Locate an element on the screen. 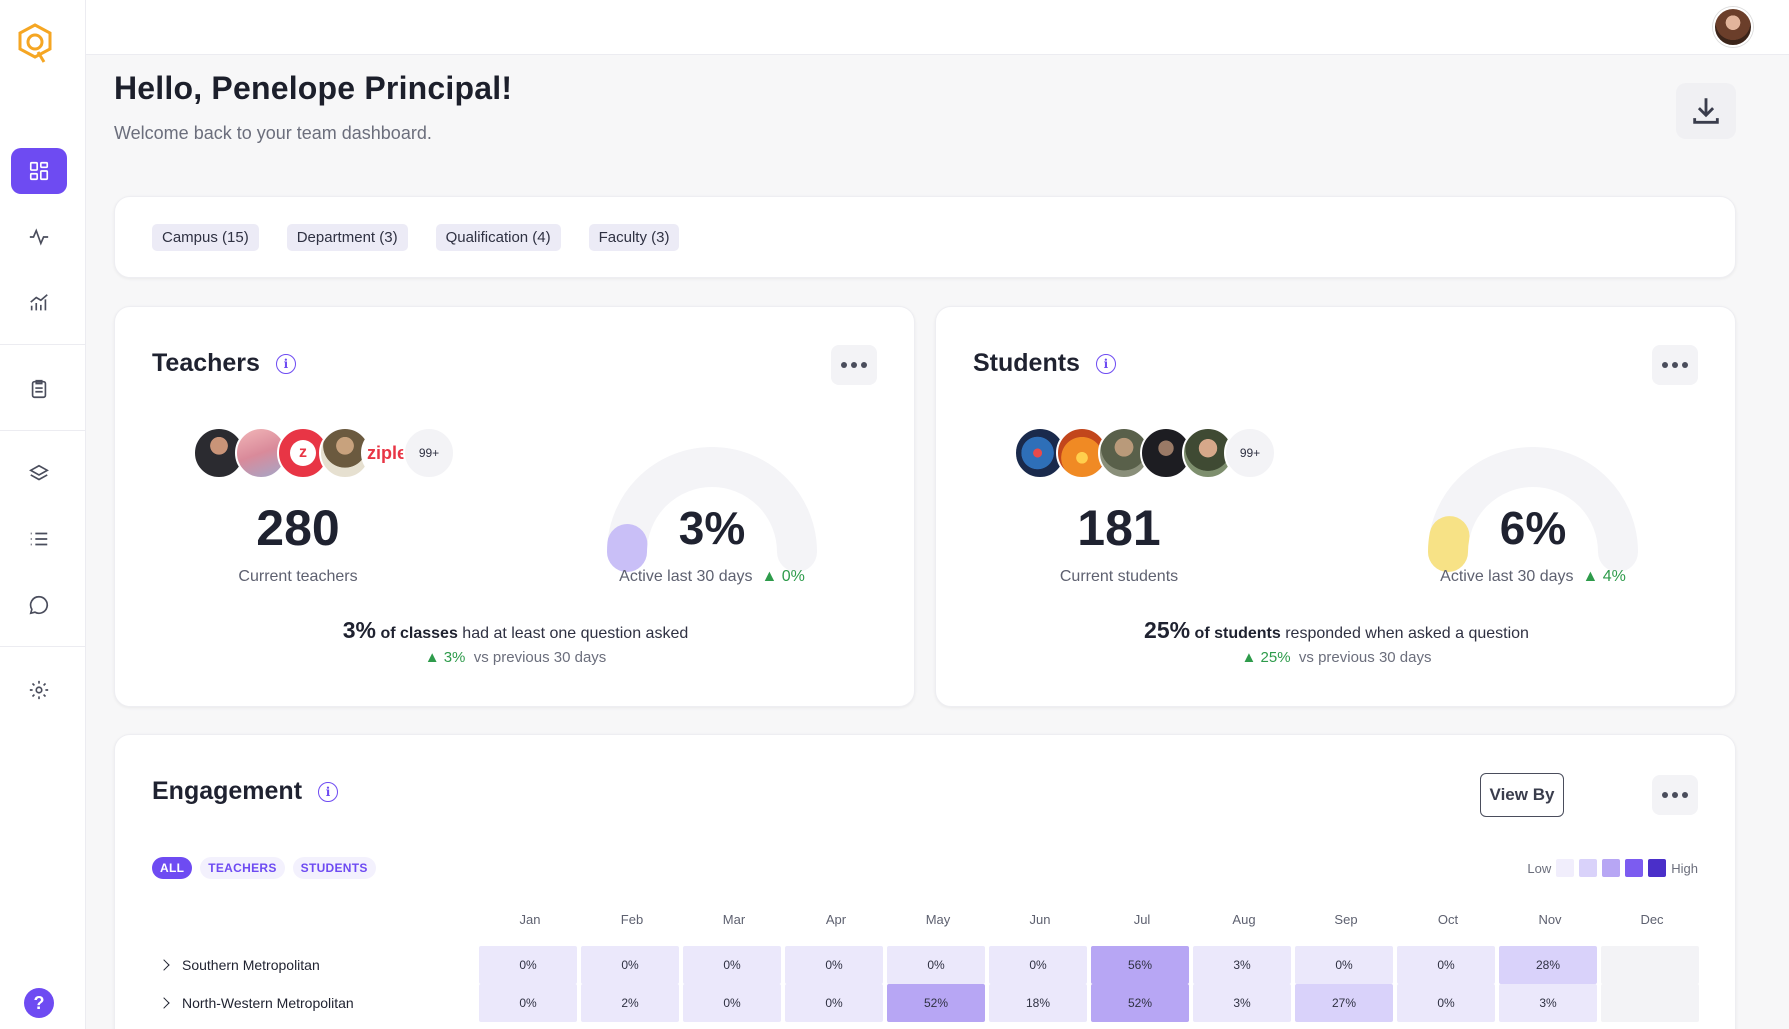 The width and height of the screenshot is (1789, 1029). student-count-caption: Current students is located at coordinates (1119, 576).